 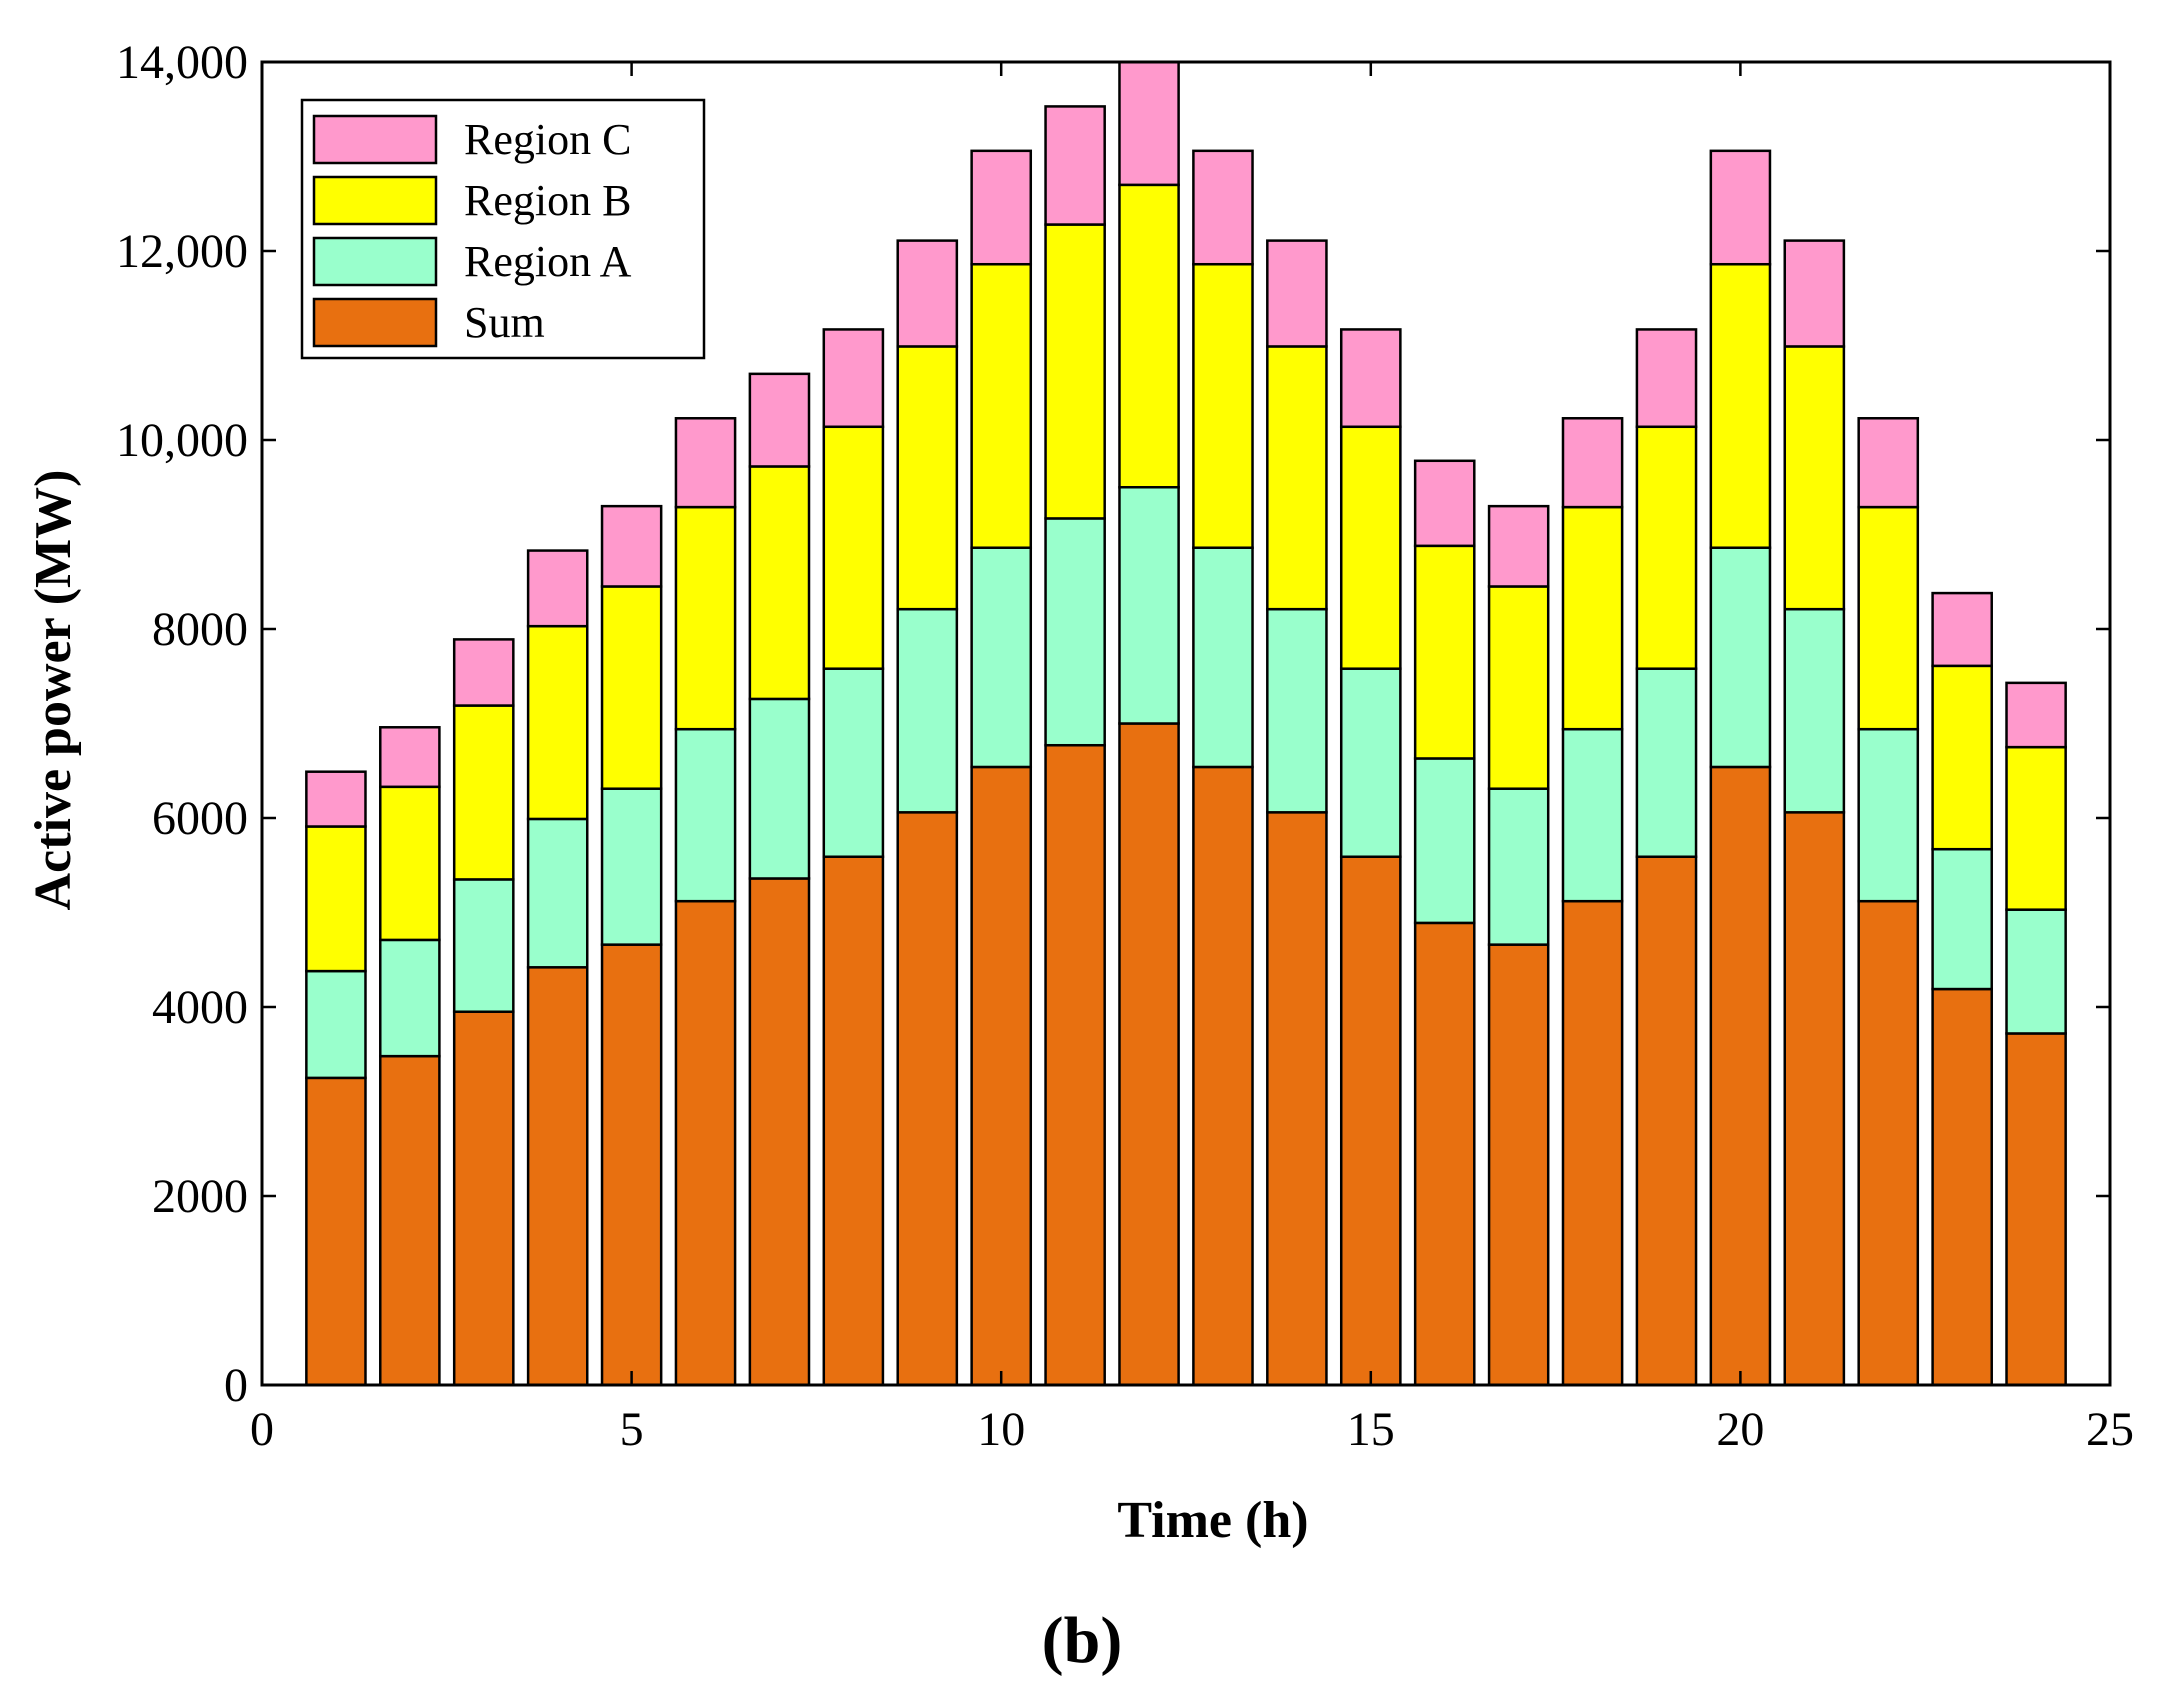 I want to click on bar-region-a-h23, so click(x=1962, y=919).